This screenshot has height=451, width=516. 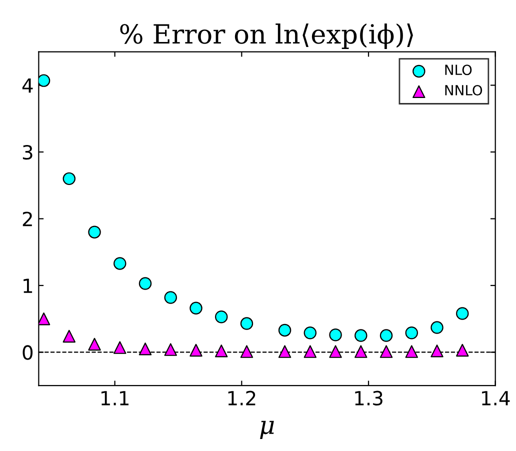 I want to click on y-tick-label: 0, so click(x=27, y=352).